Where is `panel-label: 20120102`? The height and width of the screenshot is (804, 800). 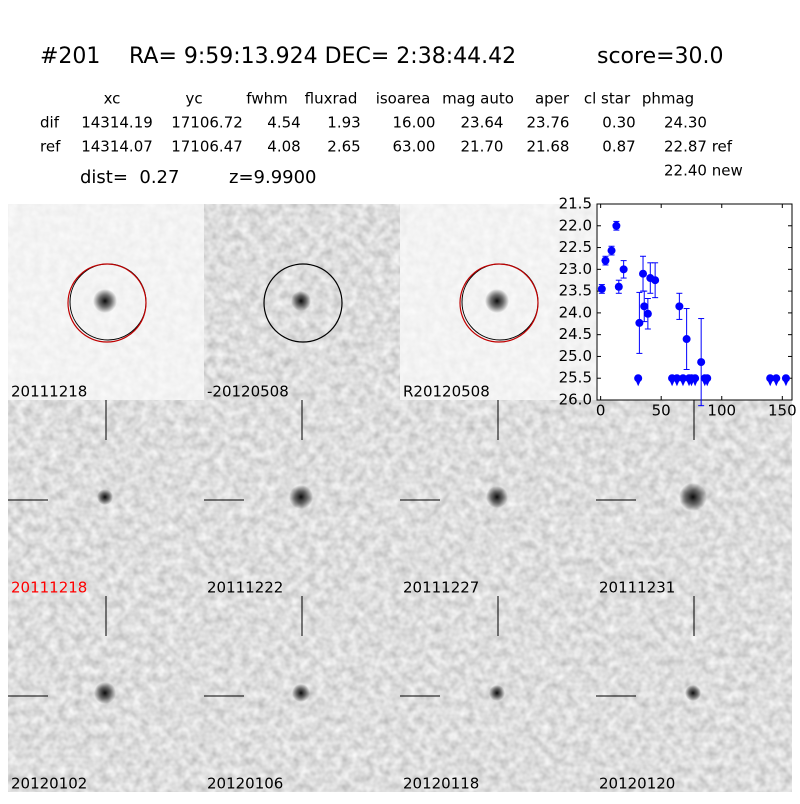 panel-label: 20120102 is located at coordinates (49, 784).